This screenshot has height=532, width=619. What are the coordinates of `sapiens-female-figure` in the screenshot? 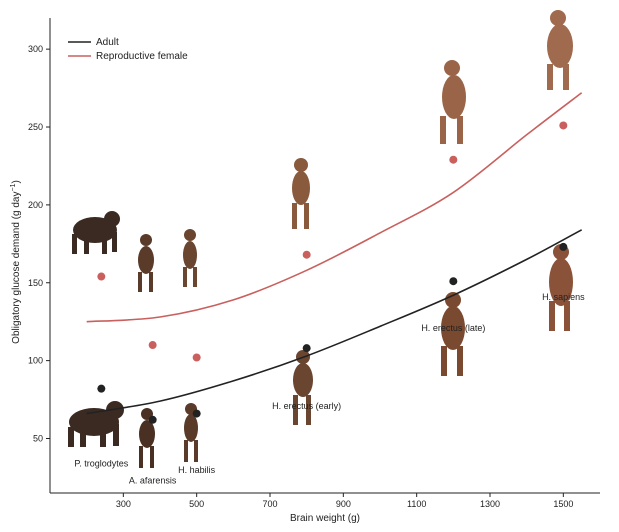 It's located at (560, 50).